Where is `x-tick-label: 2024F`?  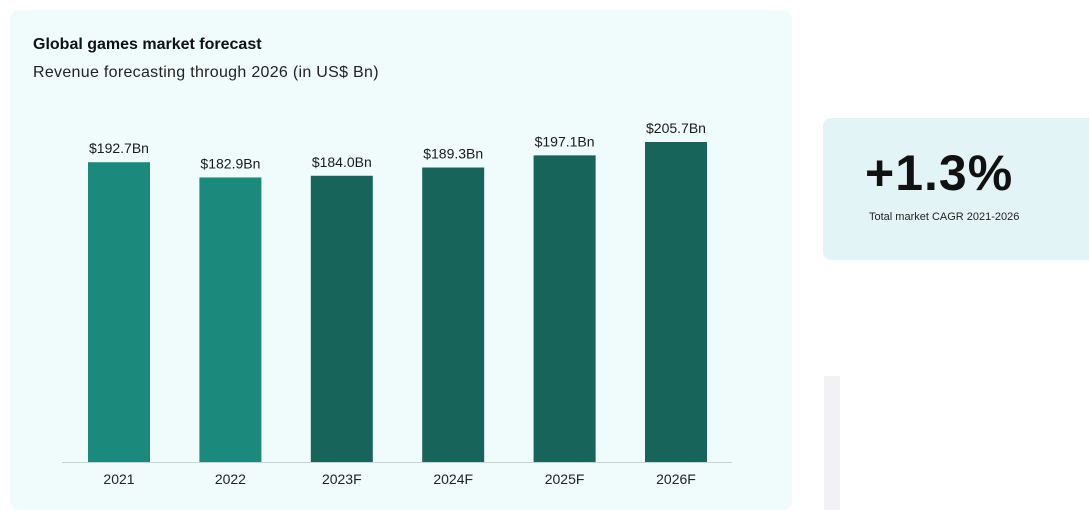
x-tick-label: 2024F is located at coordinates (453, 479).